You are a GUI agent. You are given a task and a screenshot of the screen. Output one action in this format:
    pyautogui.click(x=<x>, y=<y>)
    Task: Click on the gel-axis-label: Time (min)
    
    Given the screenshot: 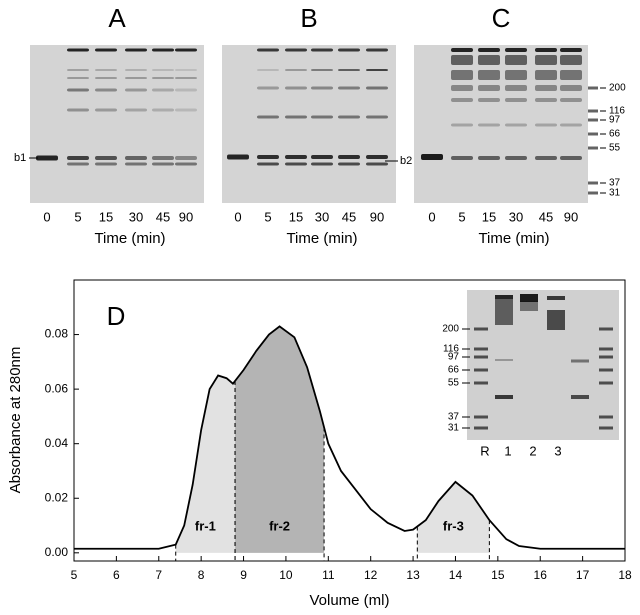 What is the action you would take?
    pyautogui.click(x=129, y=238)
    